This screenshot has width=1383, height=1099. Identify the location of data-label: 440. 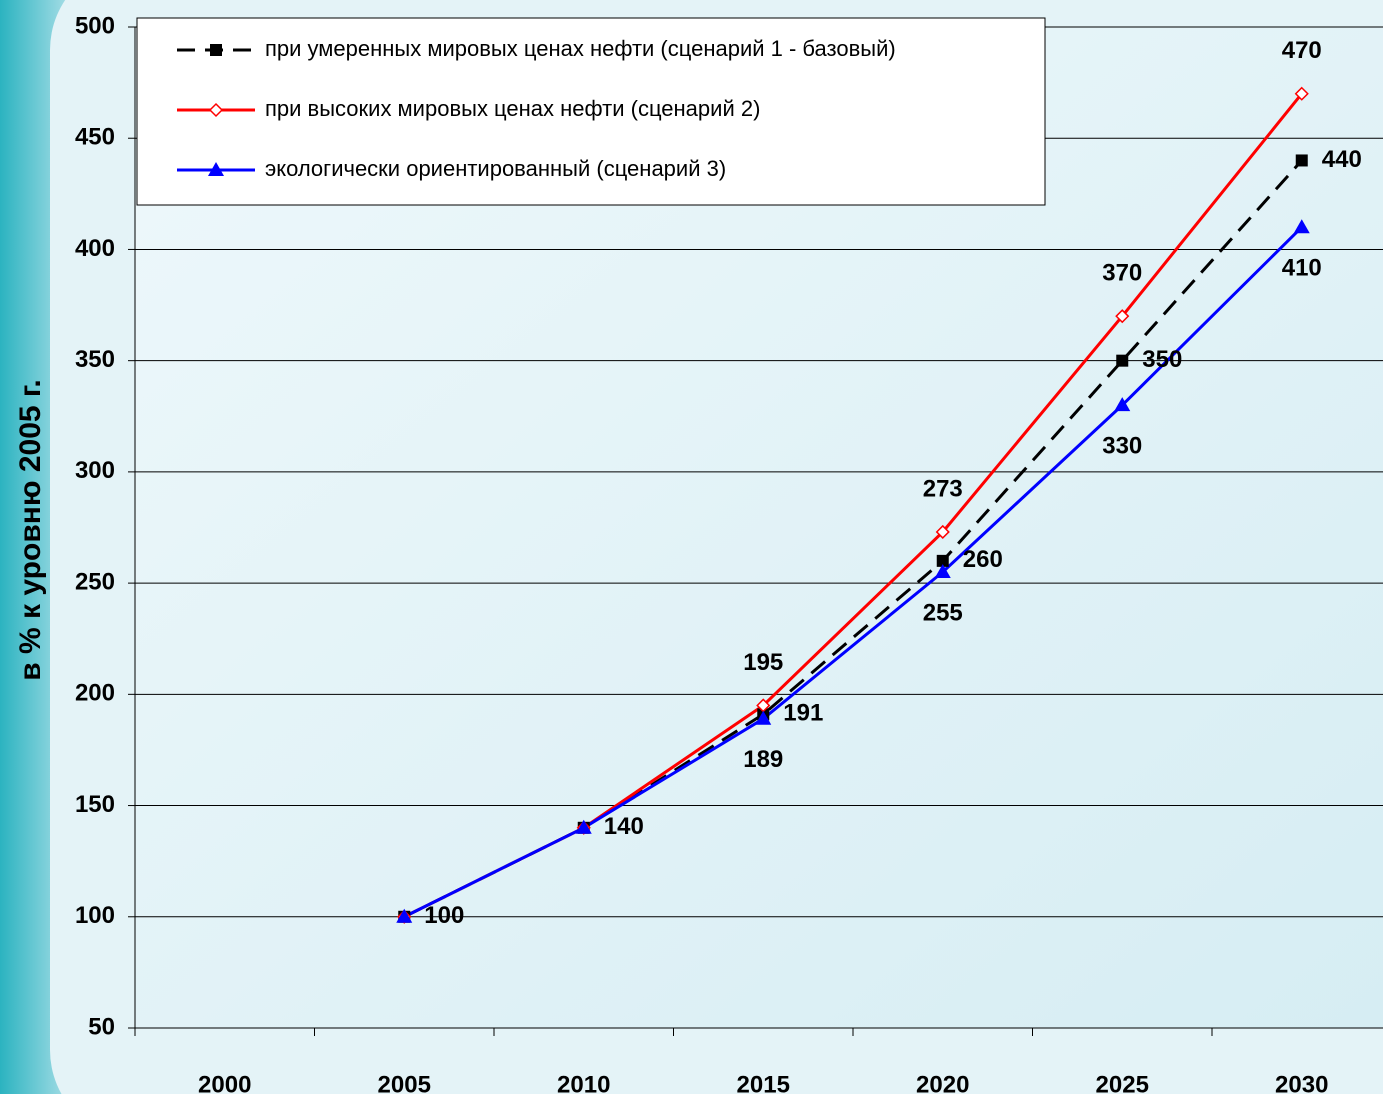
(1342, 159).